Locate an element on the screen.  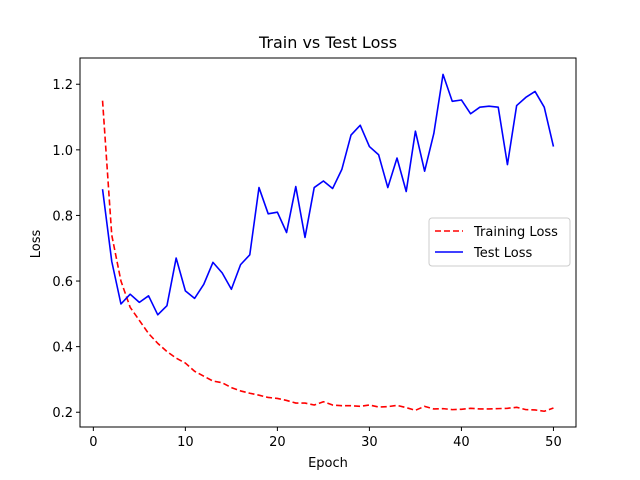
x-tick-label: 0 is located at coordinates (93, 442).